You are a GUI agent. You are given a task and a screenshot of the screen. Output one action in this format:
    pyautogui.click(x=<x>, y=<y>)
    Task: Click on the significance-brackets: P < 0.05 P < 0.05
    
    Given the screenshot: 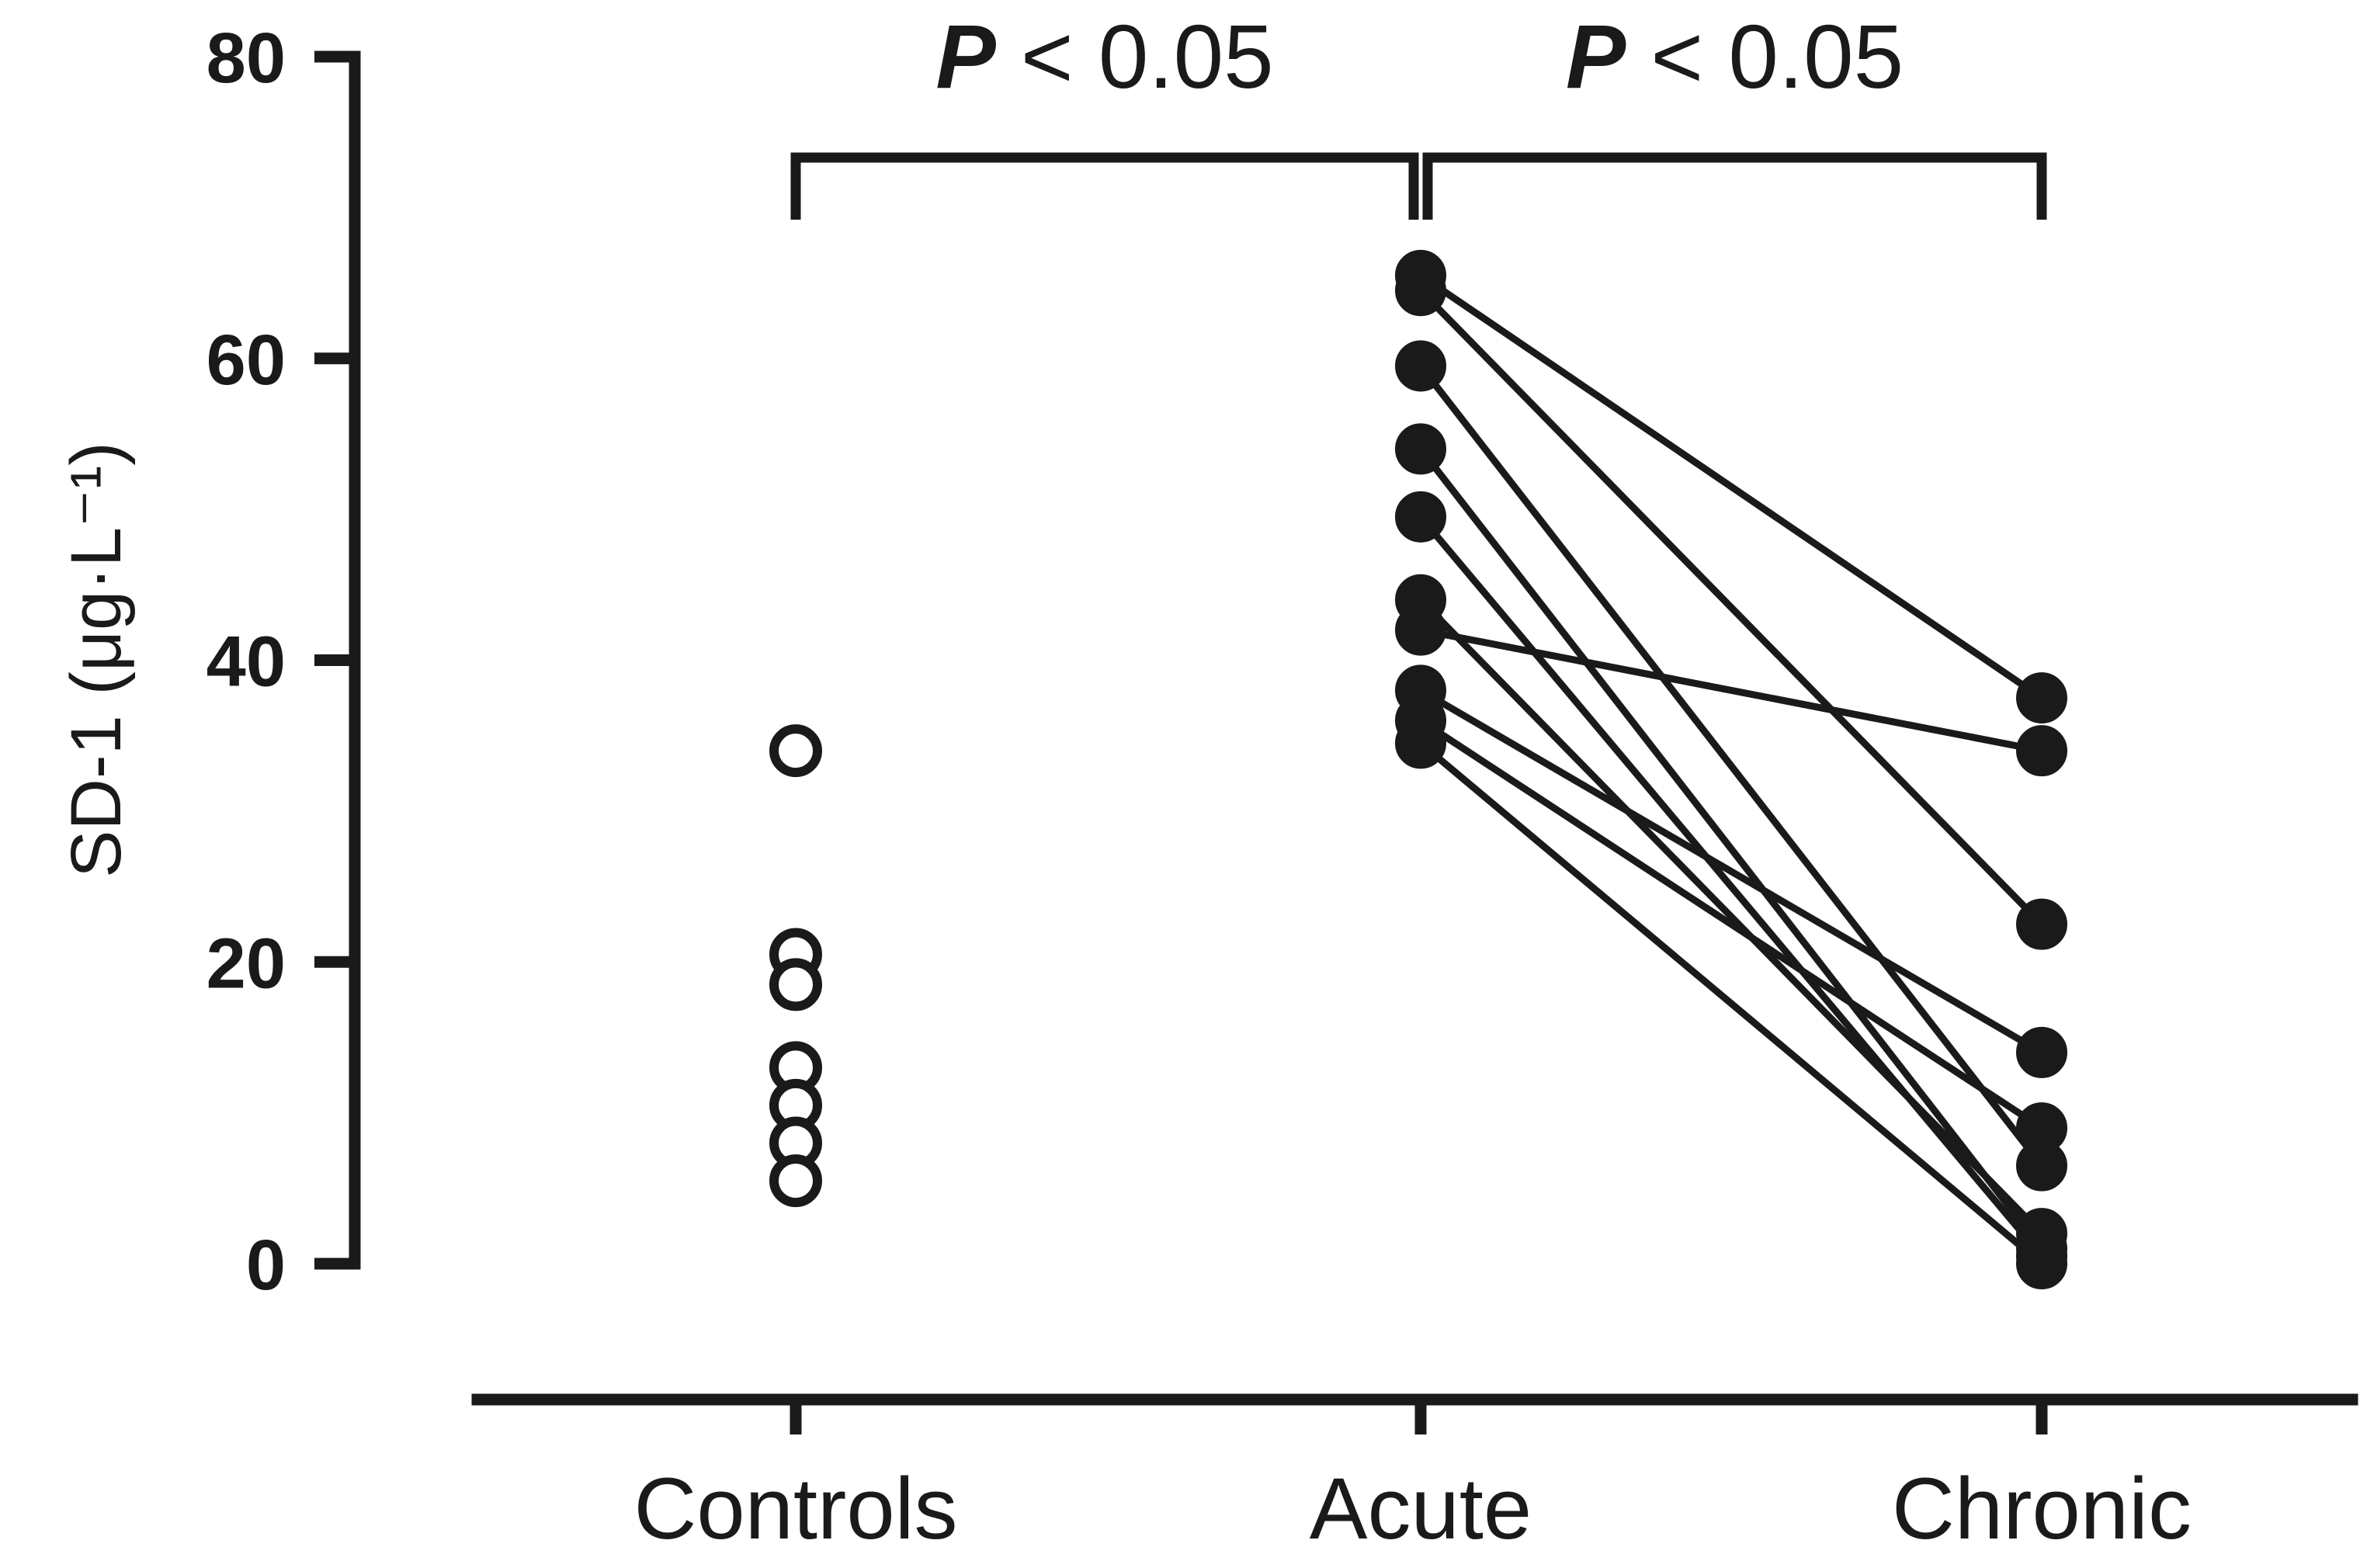 What is the action you would take?
    pyautogui.click(x=1418, y=113)
    